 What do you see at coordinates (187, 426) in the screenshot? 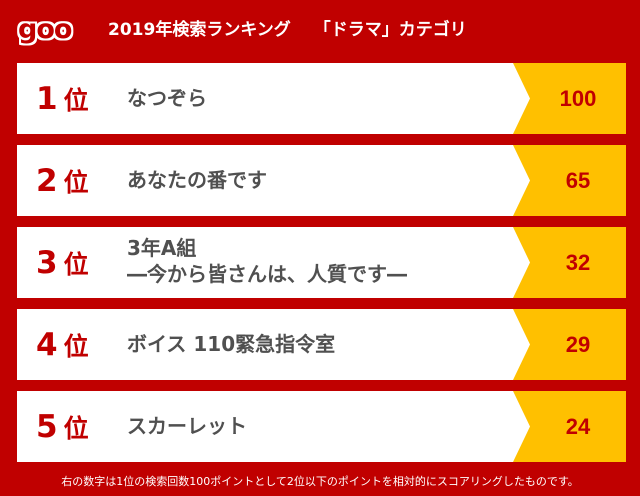
I see `drama-title: スカーレット` at bounding box center [187, 426].